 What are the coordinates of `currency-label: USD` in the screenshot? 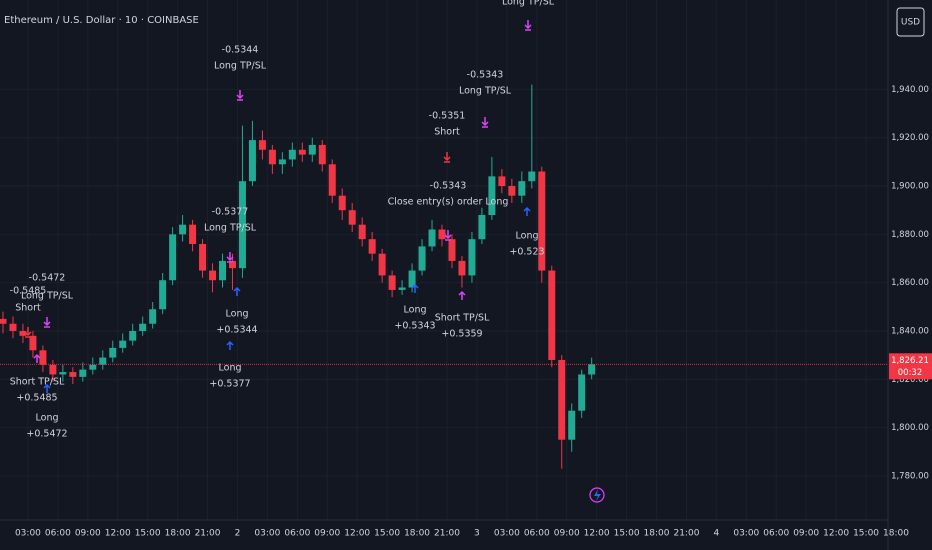 It's located at (910, 23).